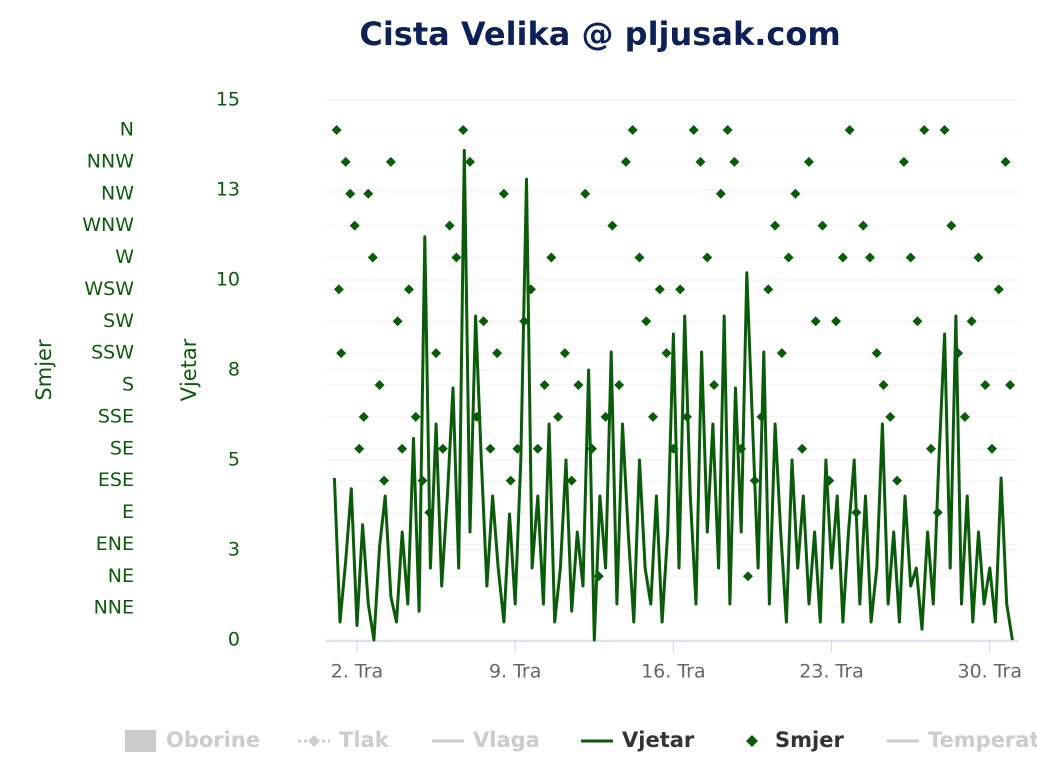 The width and height of the screenshot is (1037, 780). I want to click on legend-label: Tlak, so click(364, 740).